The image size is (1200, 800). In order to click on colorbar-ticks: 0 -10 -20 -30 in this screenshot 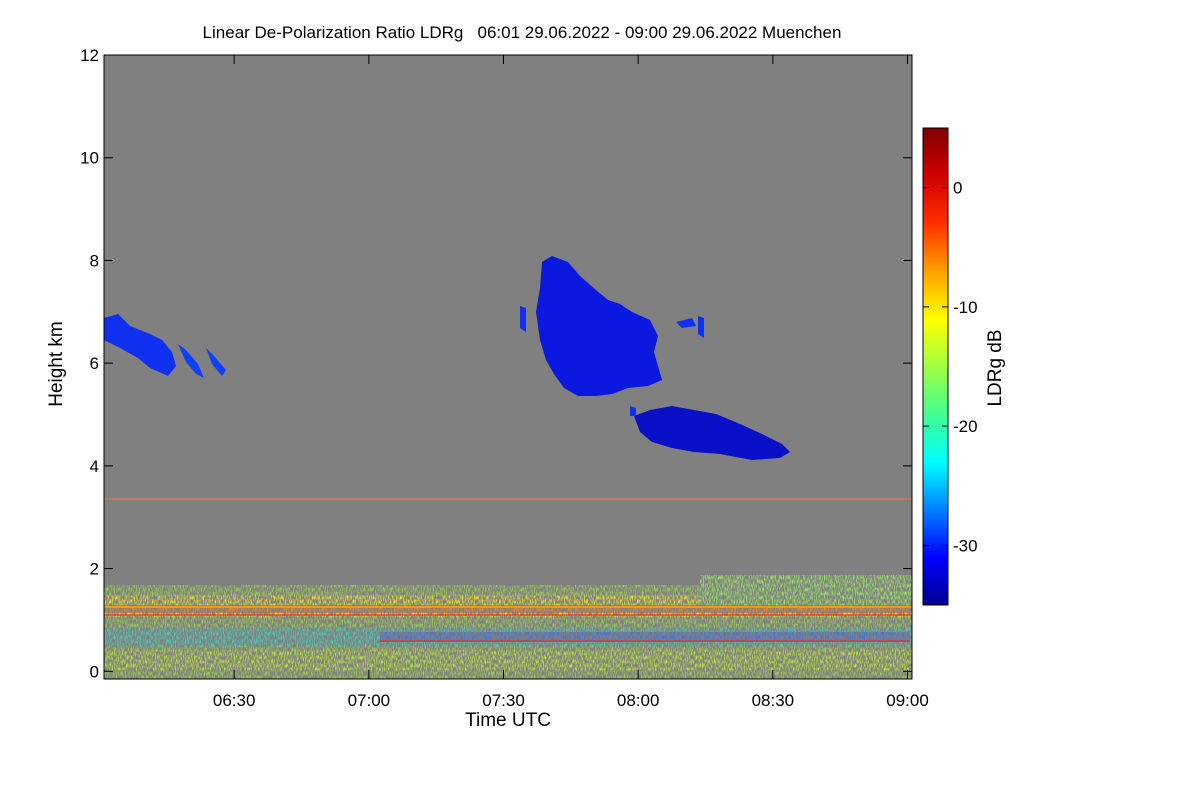, I will do `click(950, 367)`.